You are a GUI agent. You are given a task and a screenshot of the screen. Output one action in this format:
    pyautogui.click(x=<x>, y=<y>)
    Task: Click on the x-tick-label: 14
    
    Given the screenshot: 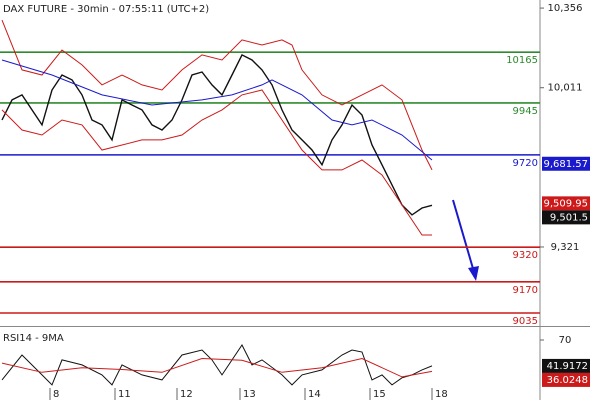 What is the action you would take?
    pyautogui.click(x=314, y=394)
    